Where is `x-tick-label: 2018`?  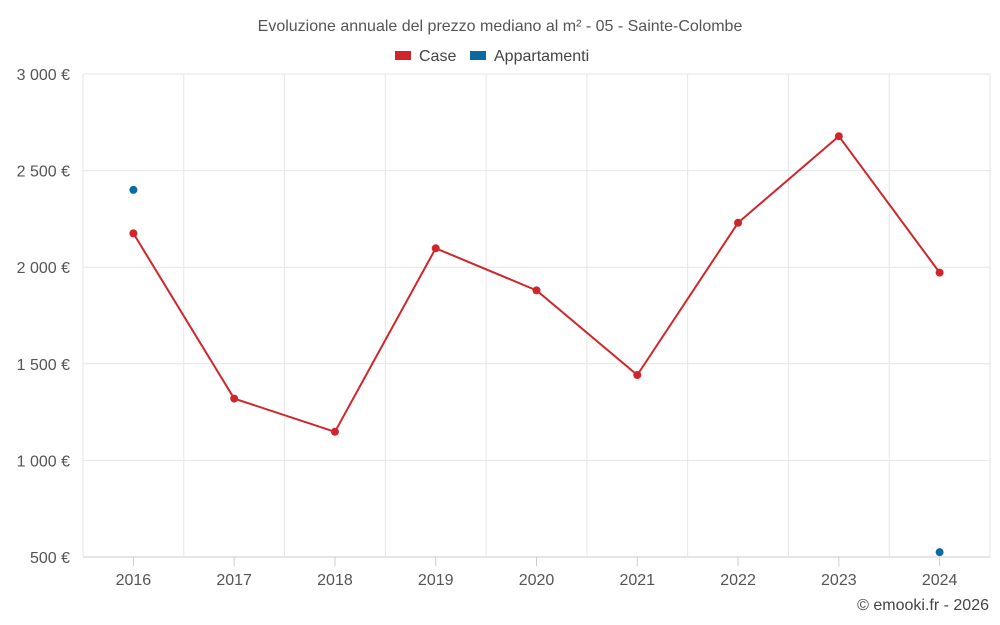 x-tick-label: 2018 is located at coordinates (335, 580).